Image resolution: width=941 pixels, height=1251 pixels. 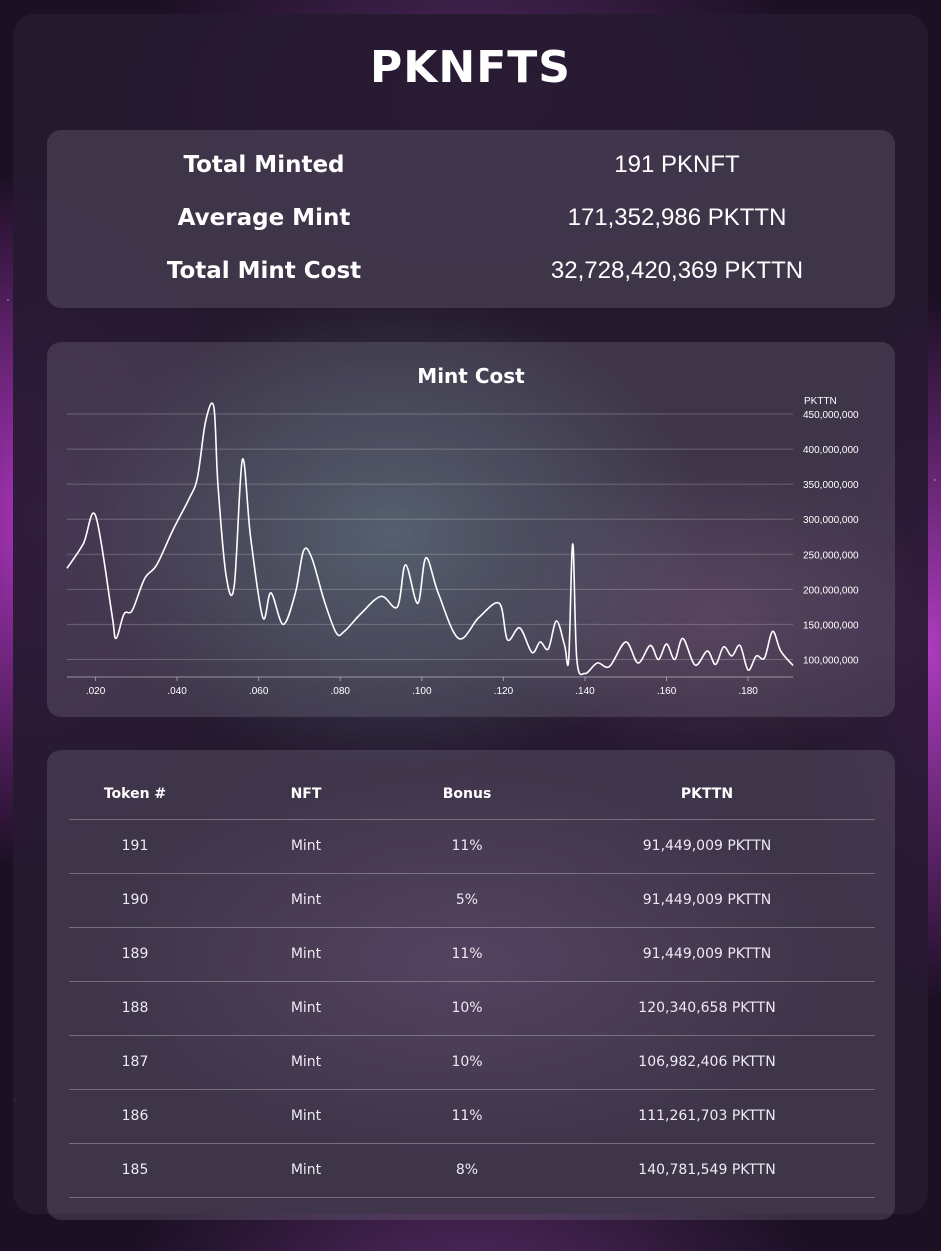 What do you see at coordinates (831, 590) in the screenshot?
I see `y-tick-label: 200,000,000` at bounding box center [831, 590].